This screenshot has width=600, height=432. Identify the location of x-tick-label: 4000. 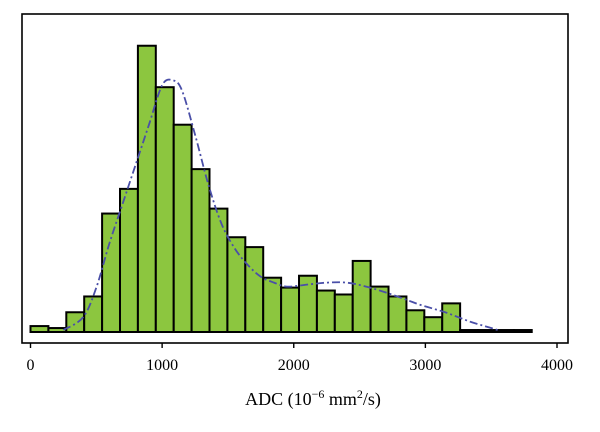
(557, 365).